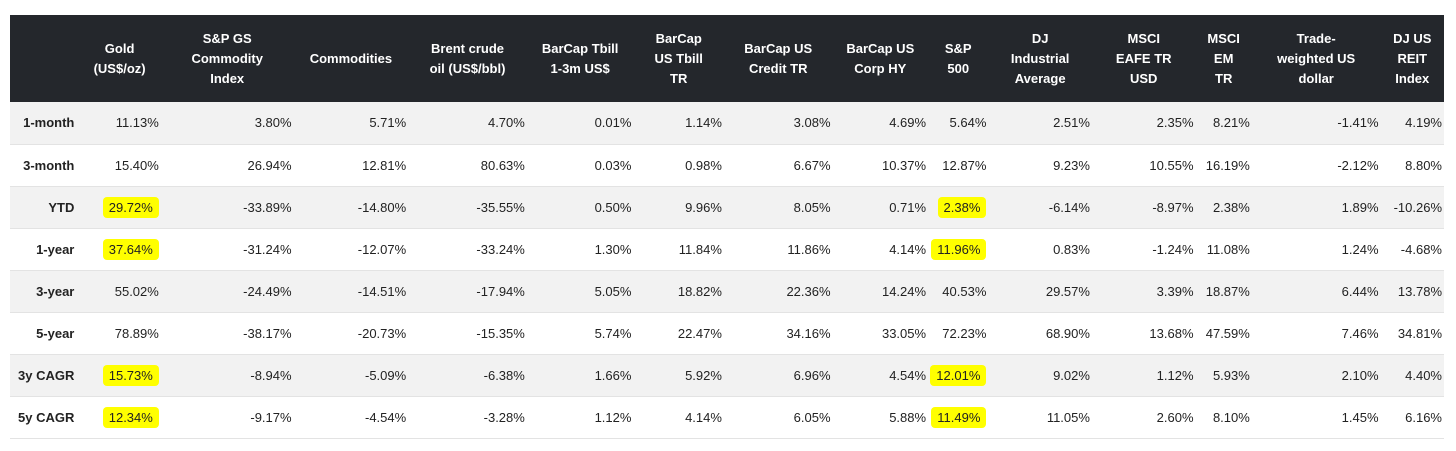 The height and width of the screenshot is (451, 1456). Describe the element at coordinates (1423, 165) in the screenshot. I see `table-cell: 8.80%` at that location.